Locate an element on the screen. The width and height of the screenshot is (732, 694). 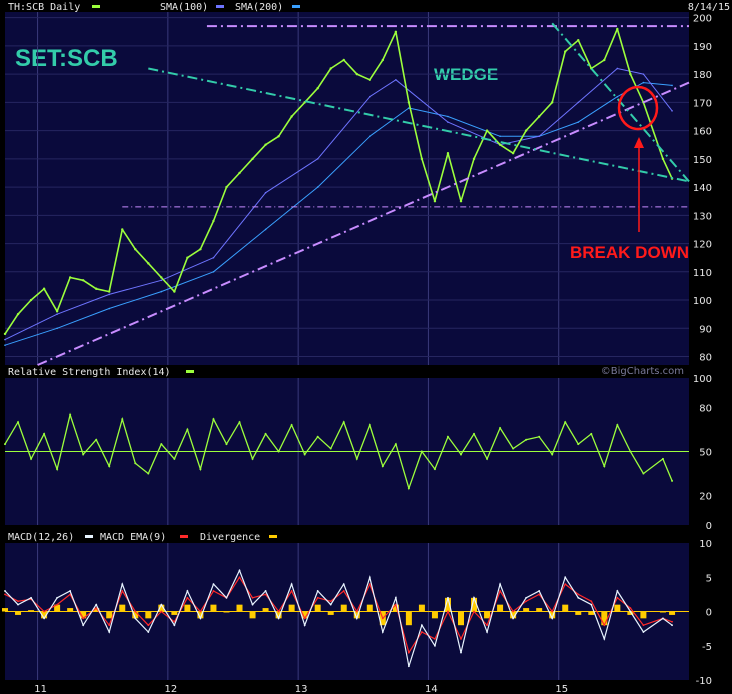
y-tick-label: 90 is located at coordinates (705, 329).